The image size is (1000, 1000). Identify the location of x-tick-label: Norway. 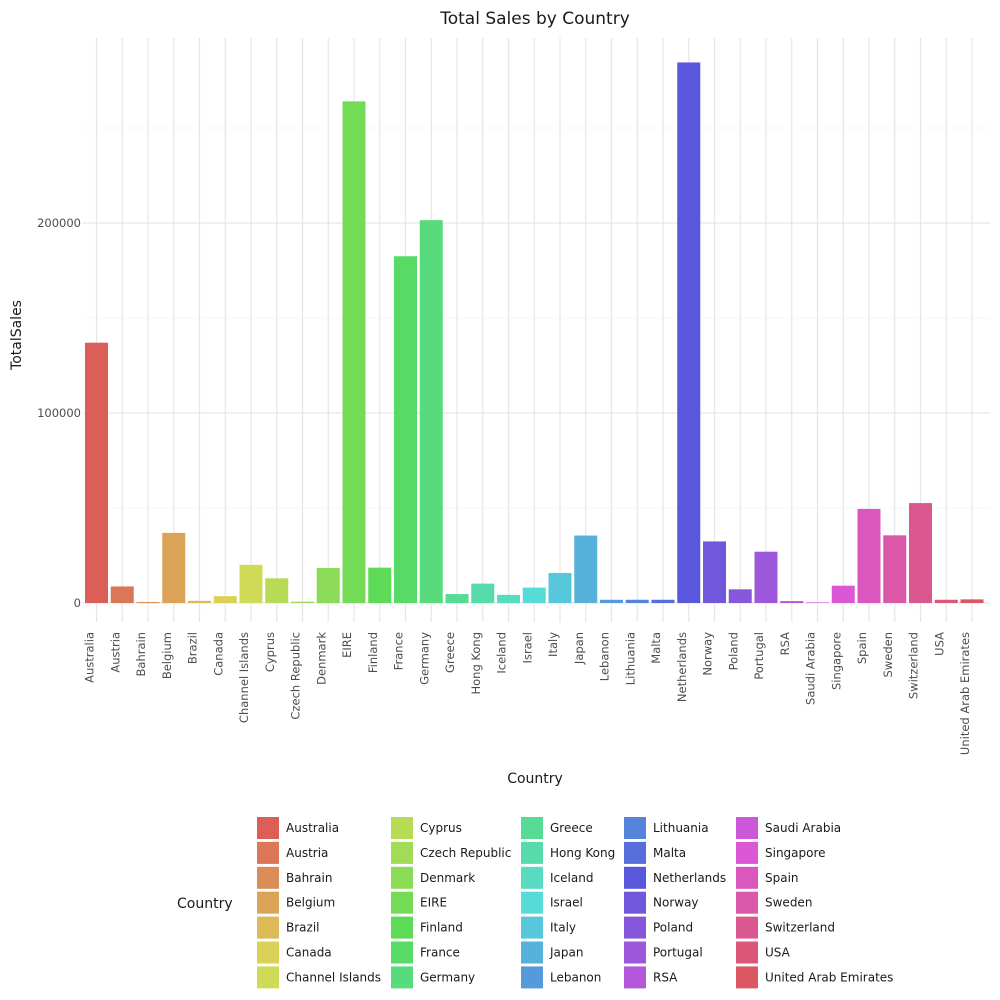
(708, 654).